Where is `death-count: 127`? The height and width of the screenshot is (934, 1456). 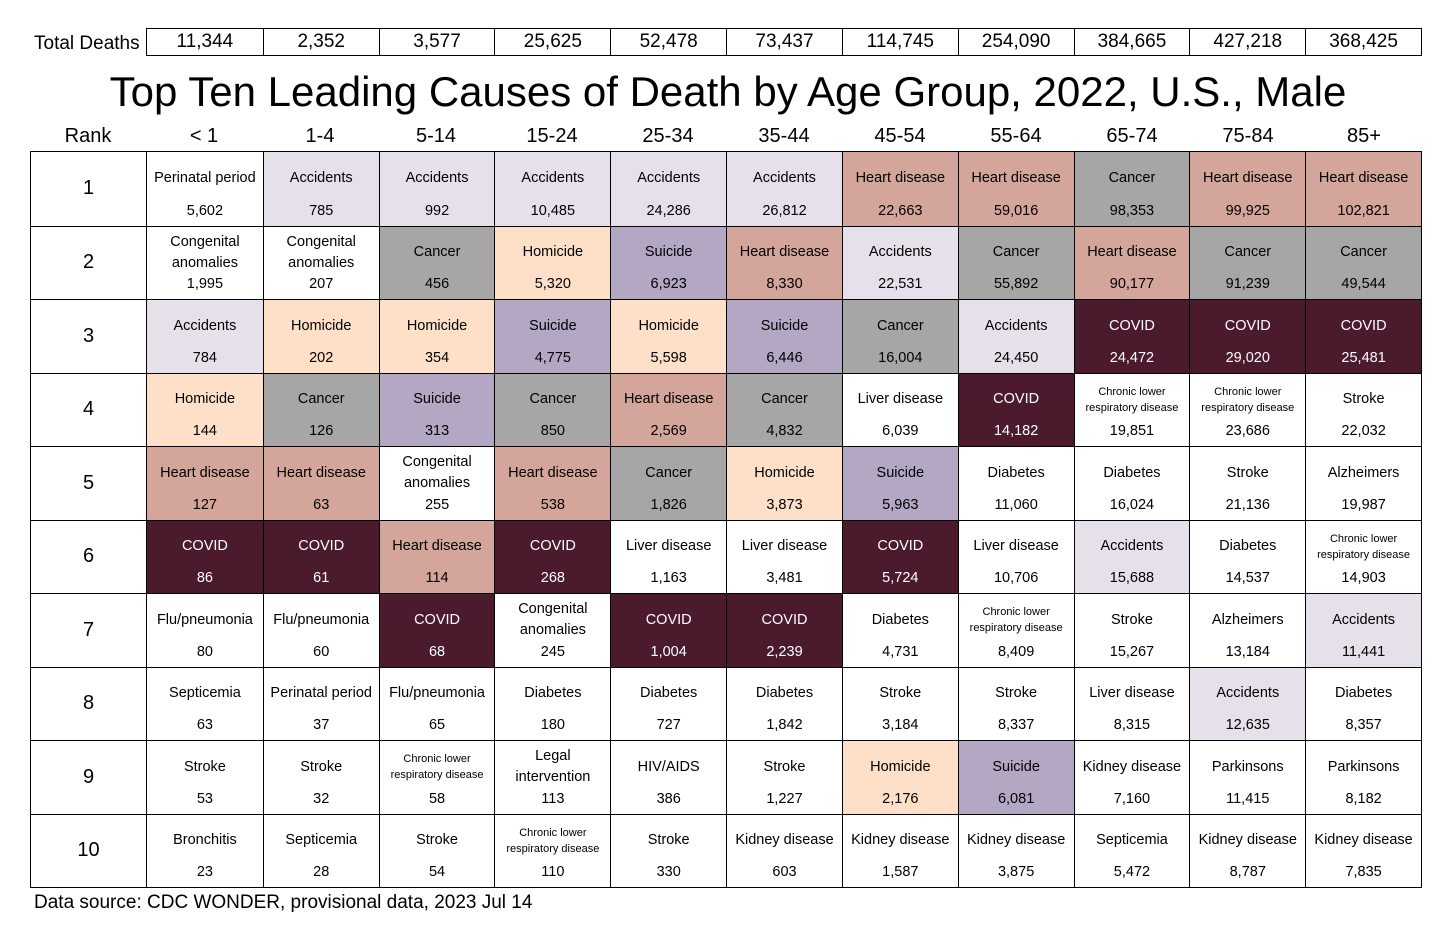 death-count: 127 is located at coordinates (204, 504).